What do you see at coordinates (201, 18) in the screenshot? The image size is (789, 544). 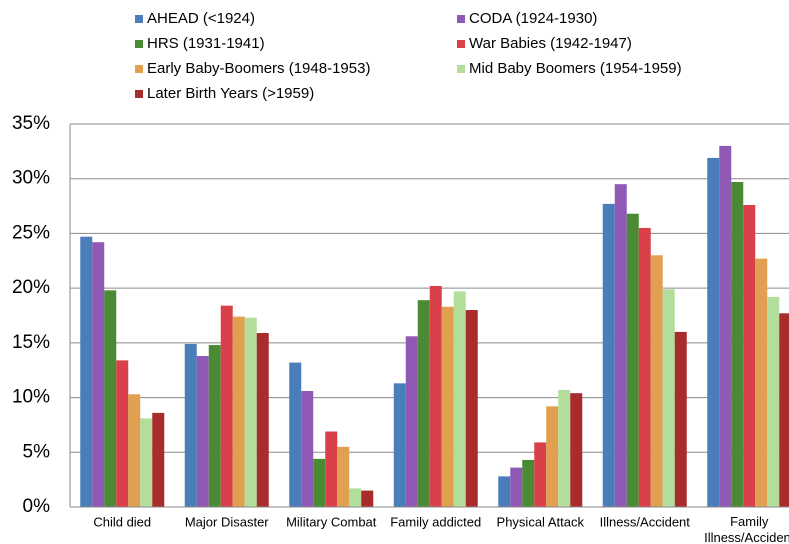 I see `legend-label: AHEAD (<1924)` at bounding box center [201, 18].